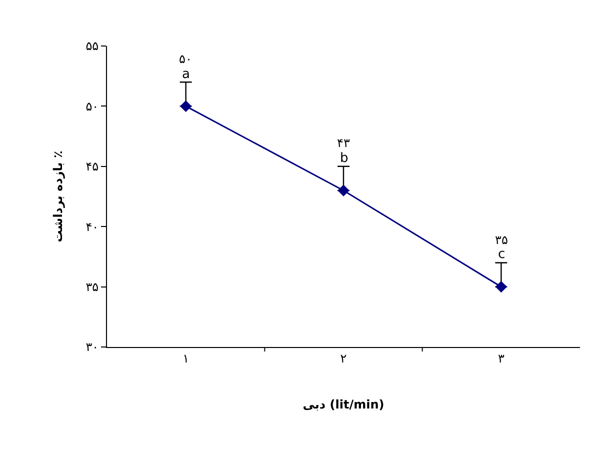 This screenshot has height=476, width=598. What do you see at coordinates (344, 158) in the screenshot?
I see `annotation: b` at bounding box center [344, 158].